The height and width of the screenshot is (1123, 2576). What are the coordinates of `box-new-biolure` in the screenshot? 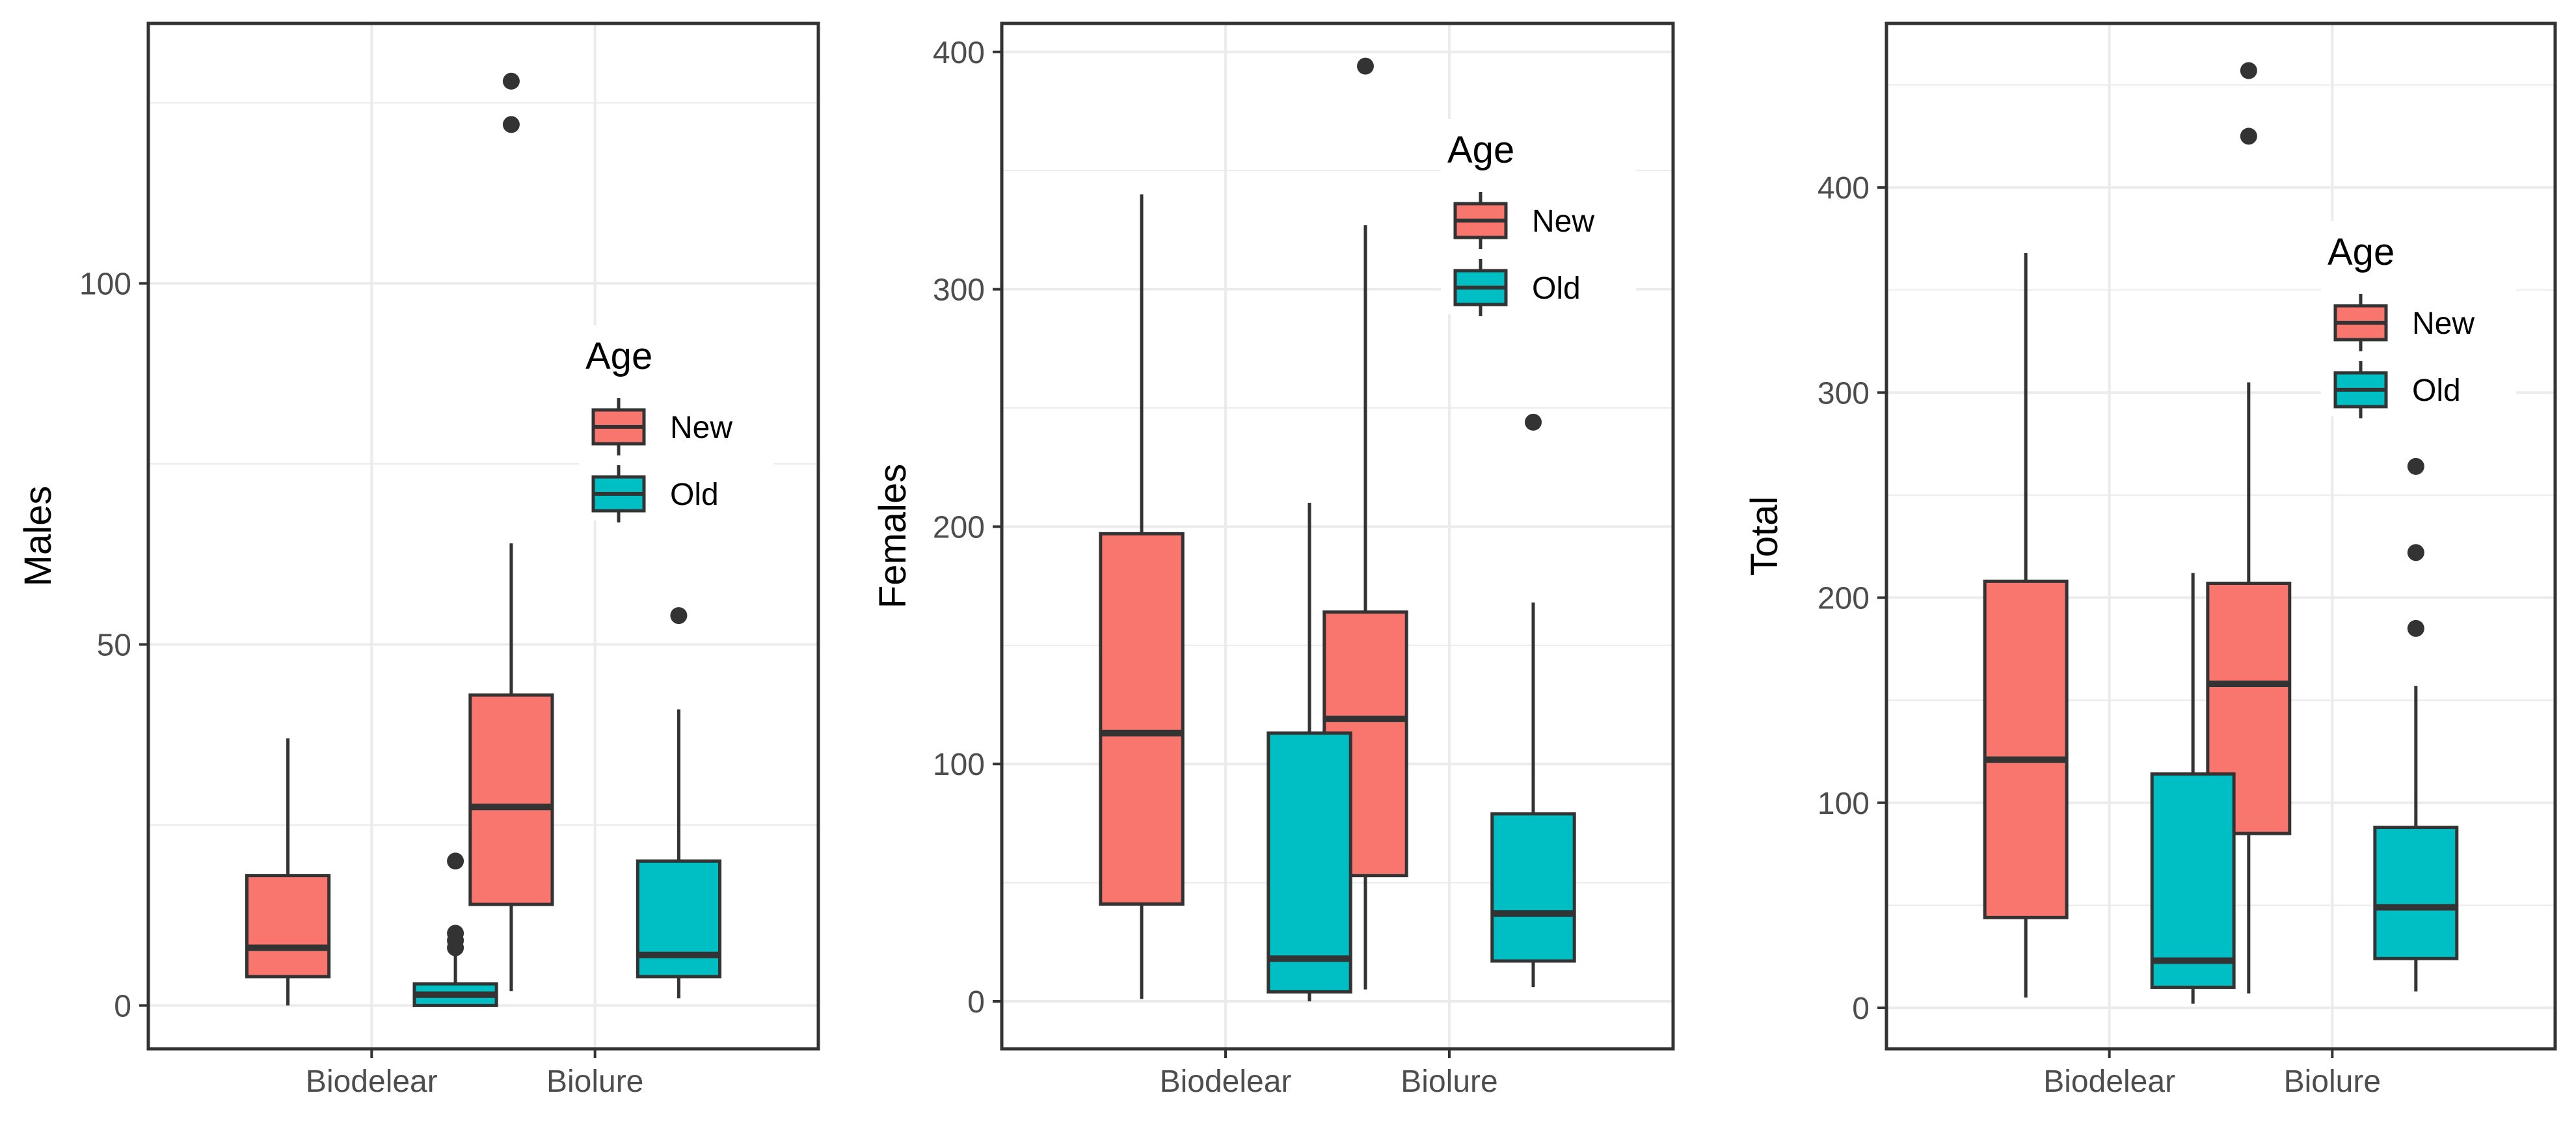 It's located at (511, 532).